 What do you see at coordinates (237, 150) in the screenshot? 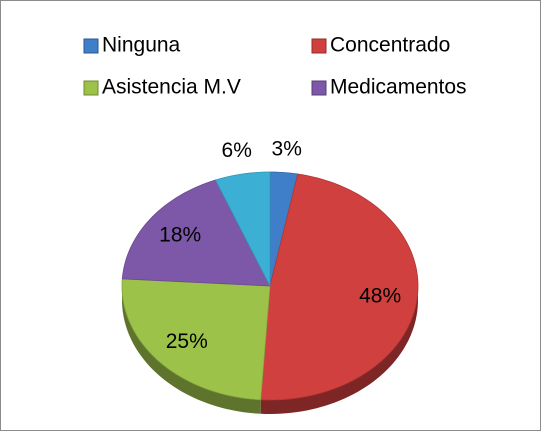
I see `data-label: 6%` at bounding box center [237, 150].